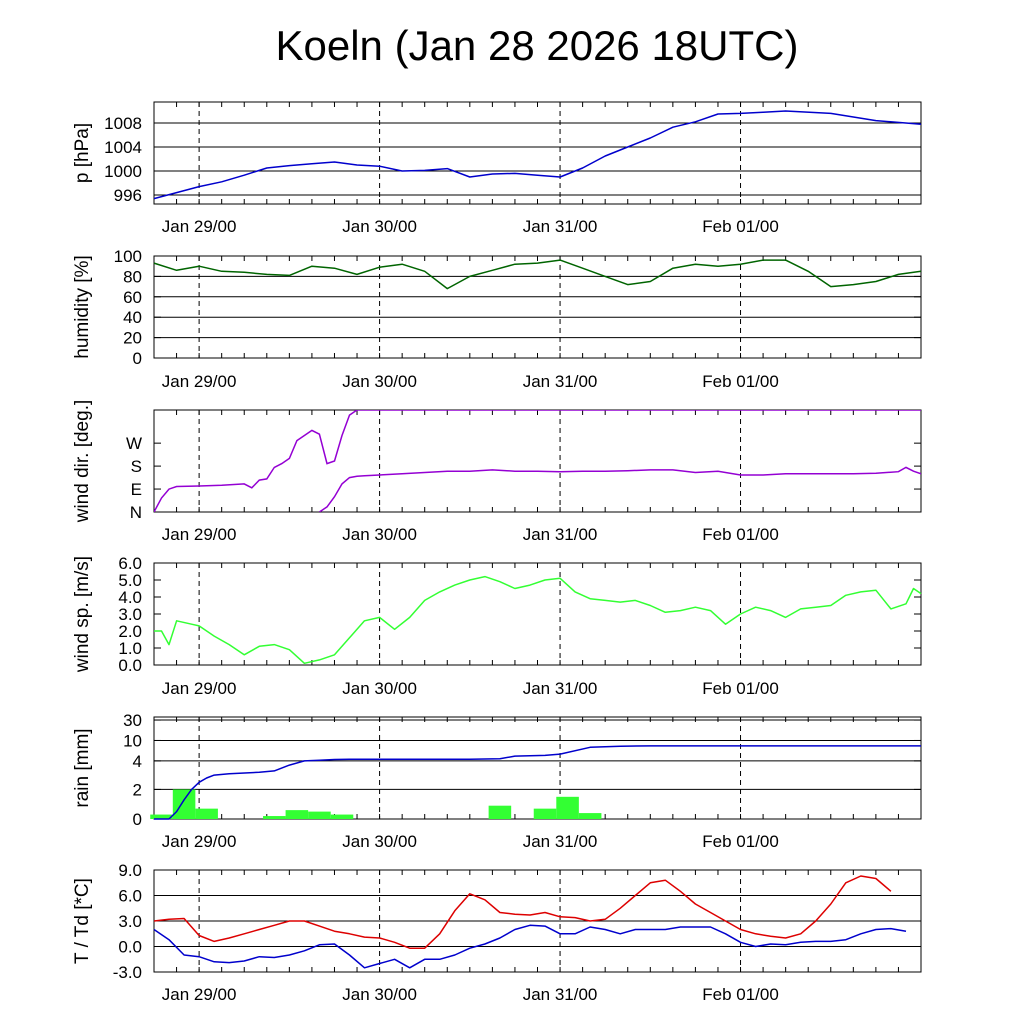  Describe the element at coordinates (199, 226) in the screenshot. I see `x-tick-label-pressure: Jan 29/00` at that location.